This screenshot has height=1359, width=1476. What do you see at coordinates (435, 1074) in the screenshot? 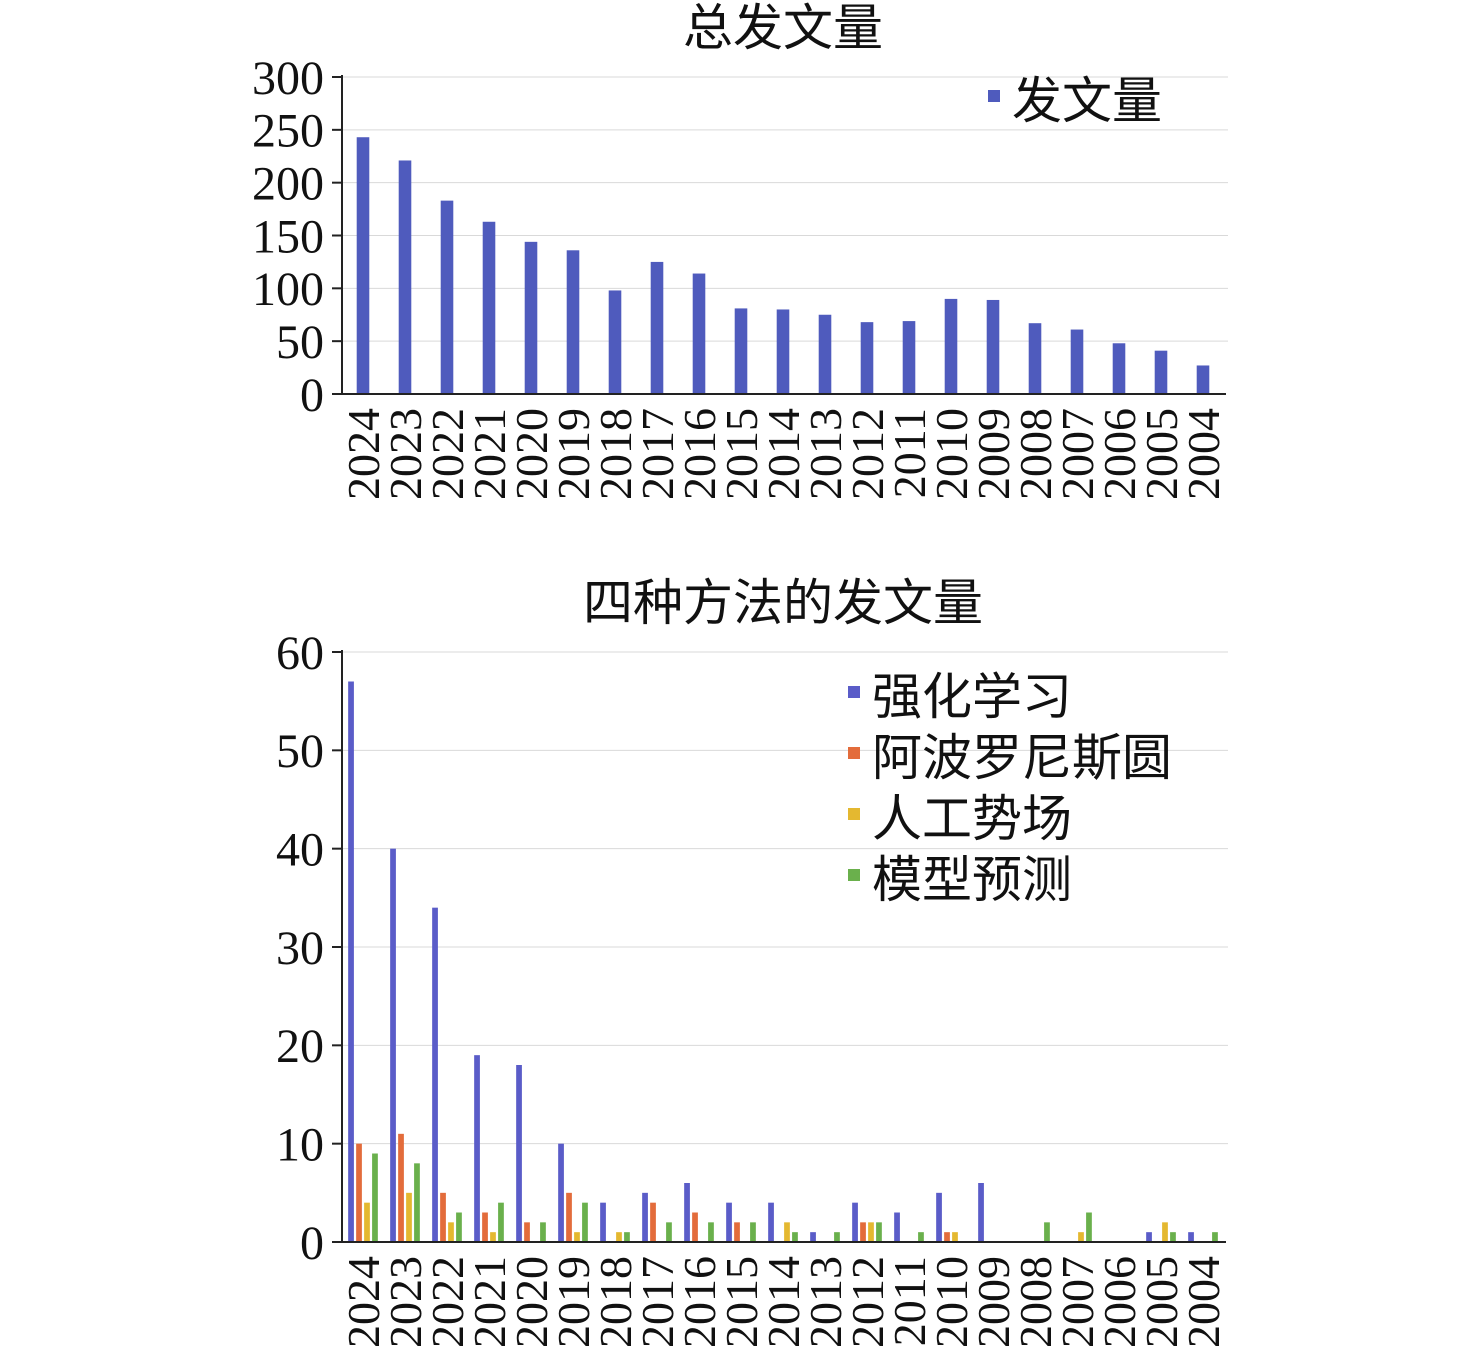
I see `bar-2022-强化学习` at bounding box center [435, 1074].